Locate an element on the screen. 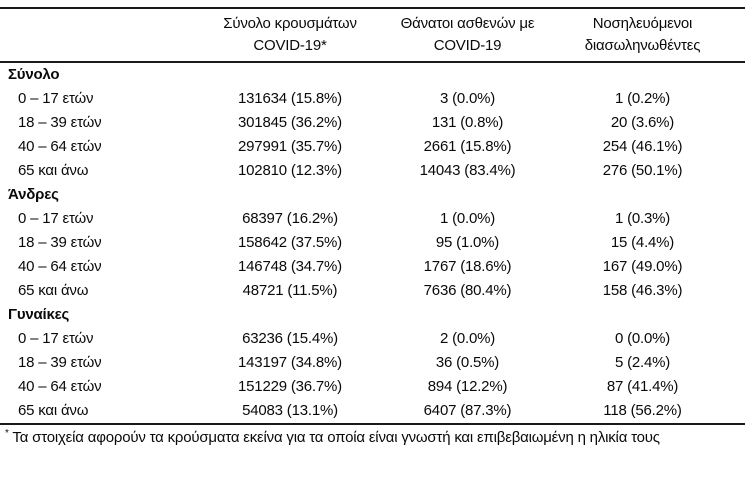  deaths-cell: 2661 (15.8%) is located at coordinates (467, 146).